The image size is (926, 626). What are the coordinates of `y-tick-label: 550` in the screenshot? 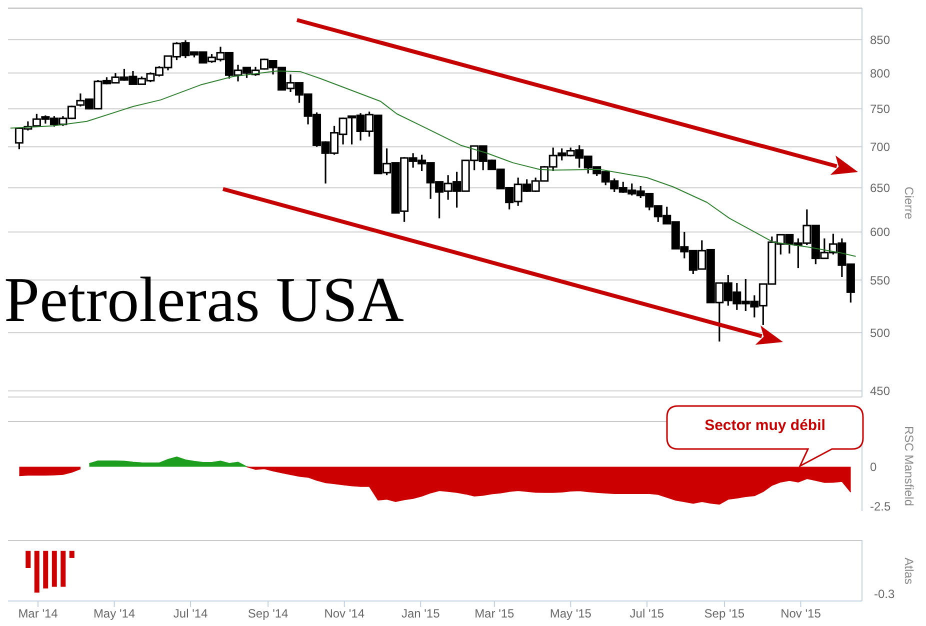 It's located at (880, 280).